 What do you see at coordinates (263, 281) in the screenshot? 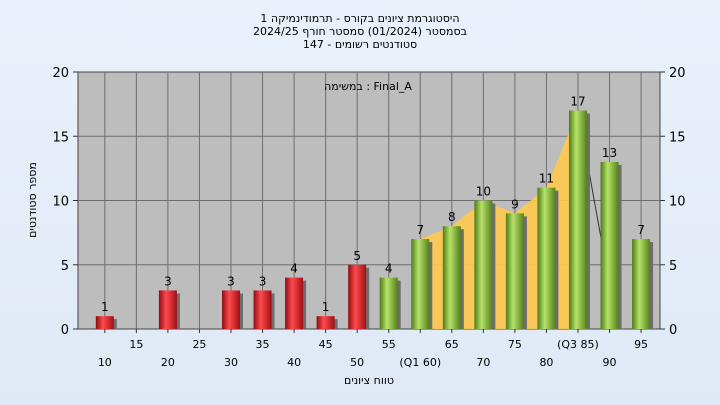
I see `bar-label-35: 3` at bounding box center [263, 281].